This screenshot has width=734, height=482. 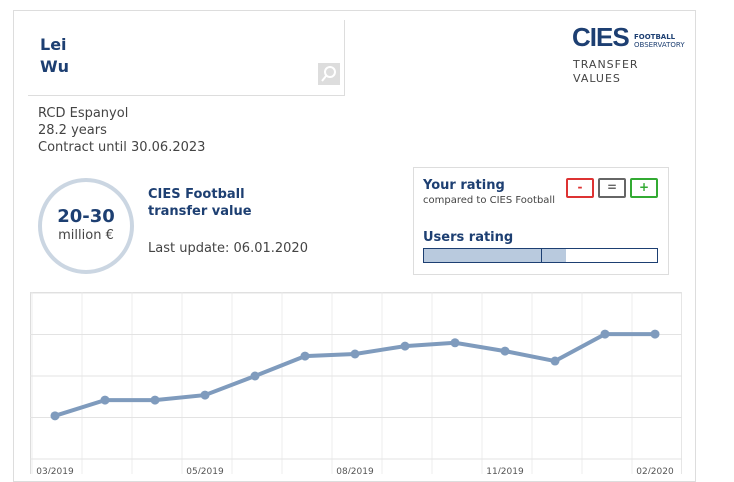 I want to click on club: RCD Espanyol, so click(x=83, y=113).